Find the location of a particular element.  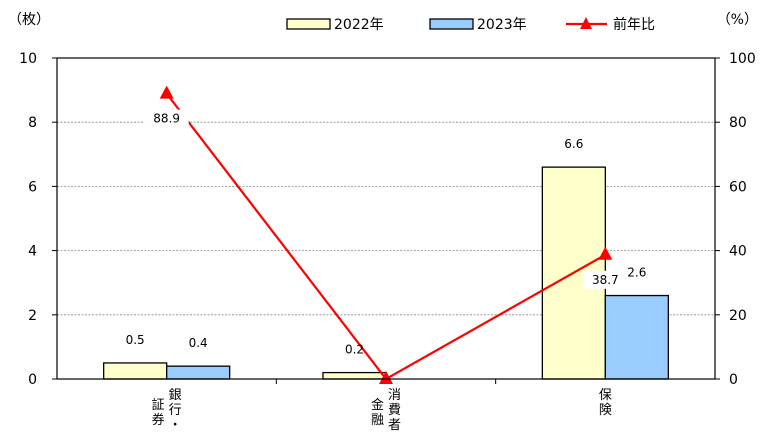

category-label-char: ・ is located at coordinates (175, 425).